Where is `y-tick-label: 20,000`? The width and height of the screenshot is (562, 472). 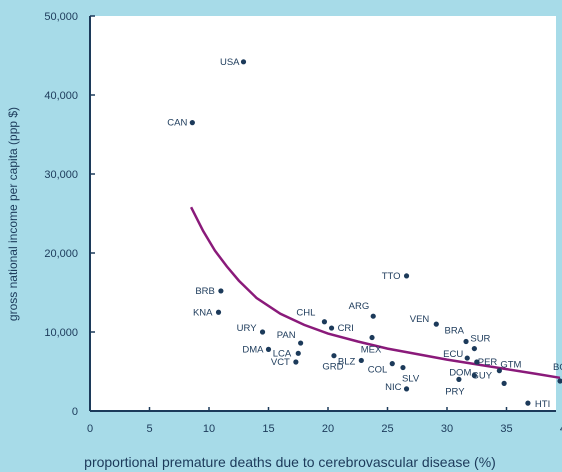 y-tick-label: 20,000 is located at coordinates (61, 254).